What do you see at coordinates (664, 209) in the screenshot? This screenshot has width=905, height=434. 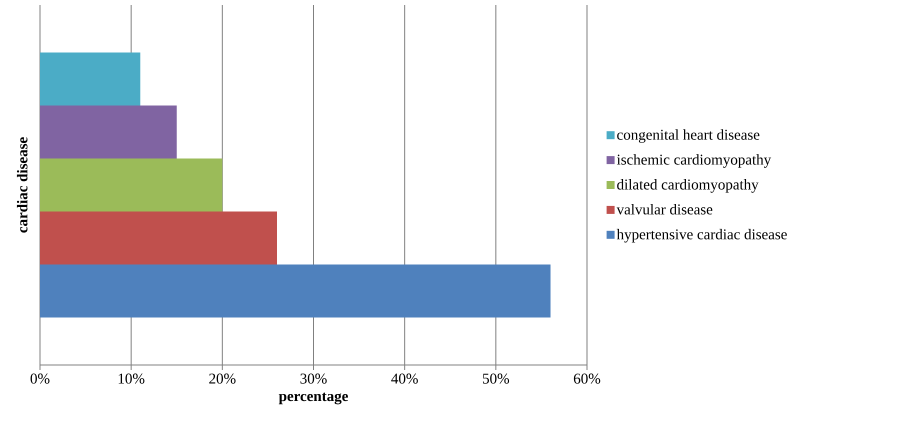 I see `legend-label: valvular disease` at bounding box center [664, 209].